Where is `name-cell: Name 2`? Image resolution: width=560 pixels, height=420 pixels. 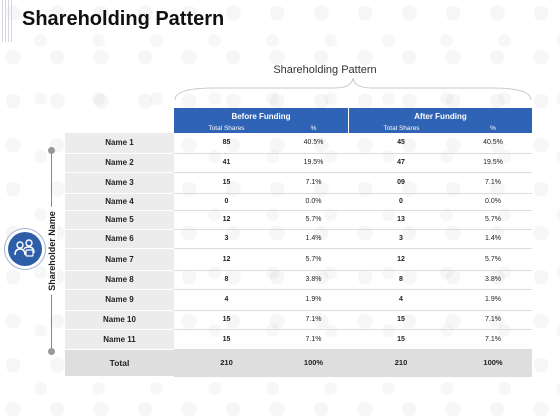 name-cell: Name 2 is located at coordinates (119, 163).